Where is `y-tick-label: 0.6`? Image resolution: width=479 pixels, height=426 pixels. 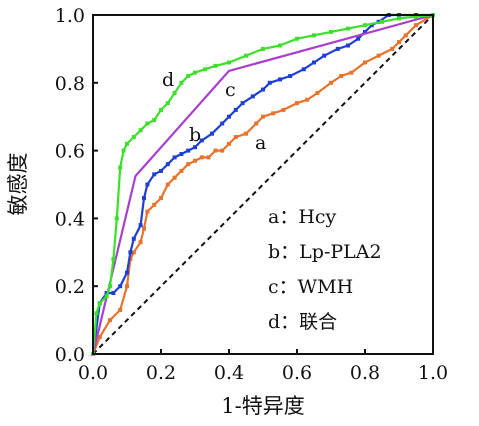 y-tick-label: 0.6 is located at coordinates (70, 152).